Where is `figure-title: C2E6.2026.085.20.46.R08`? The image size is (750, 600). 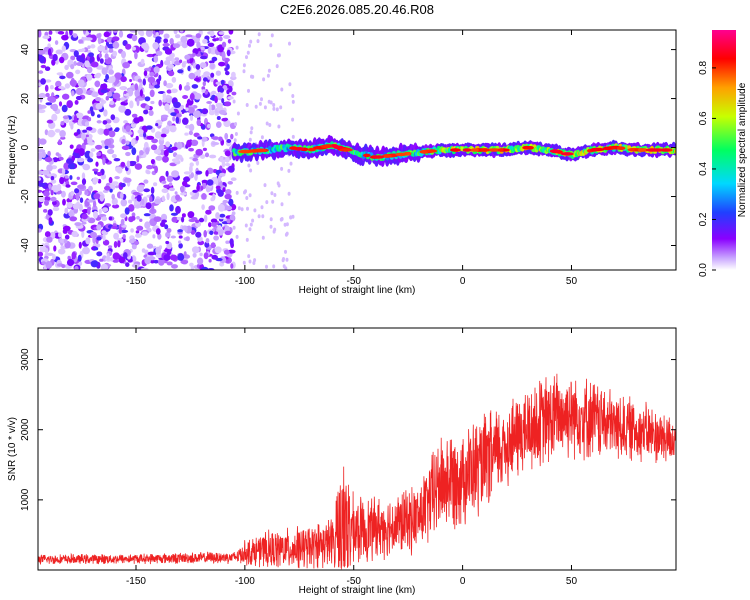 figure-title: C2E6.2026.085.20.46.R08 is located at coordinates (357, 9).